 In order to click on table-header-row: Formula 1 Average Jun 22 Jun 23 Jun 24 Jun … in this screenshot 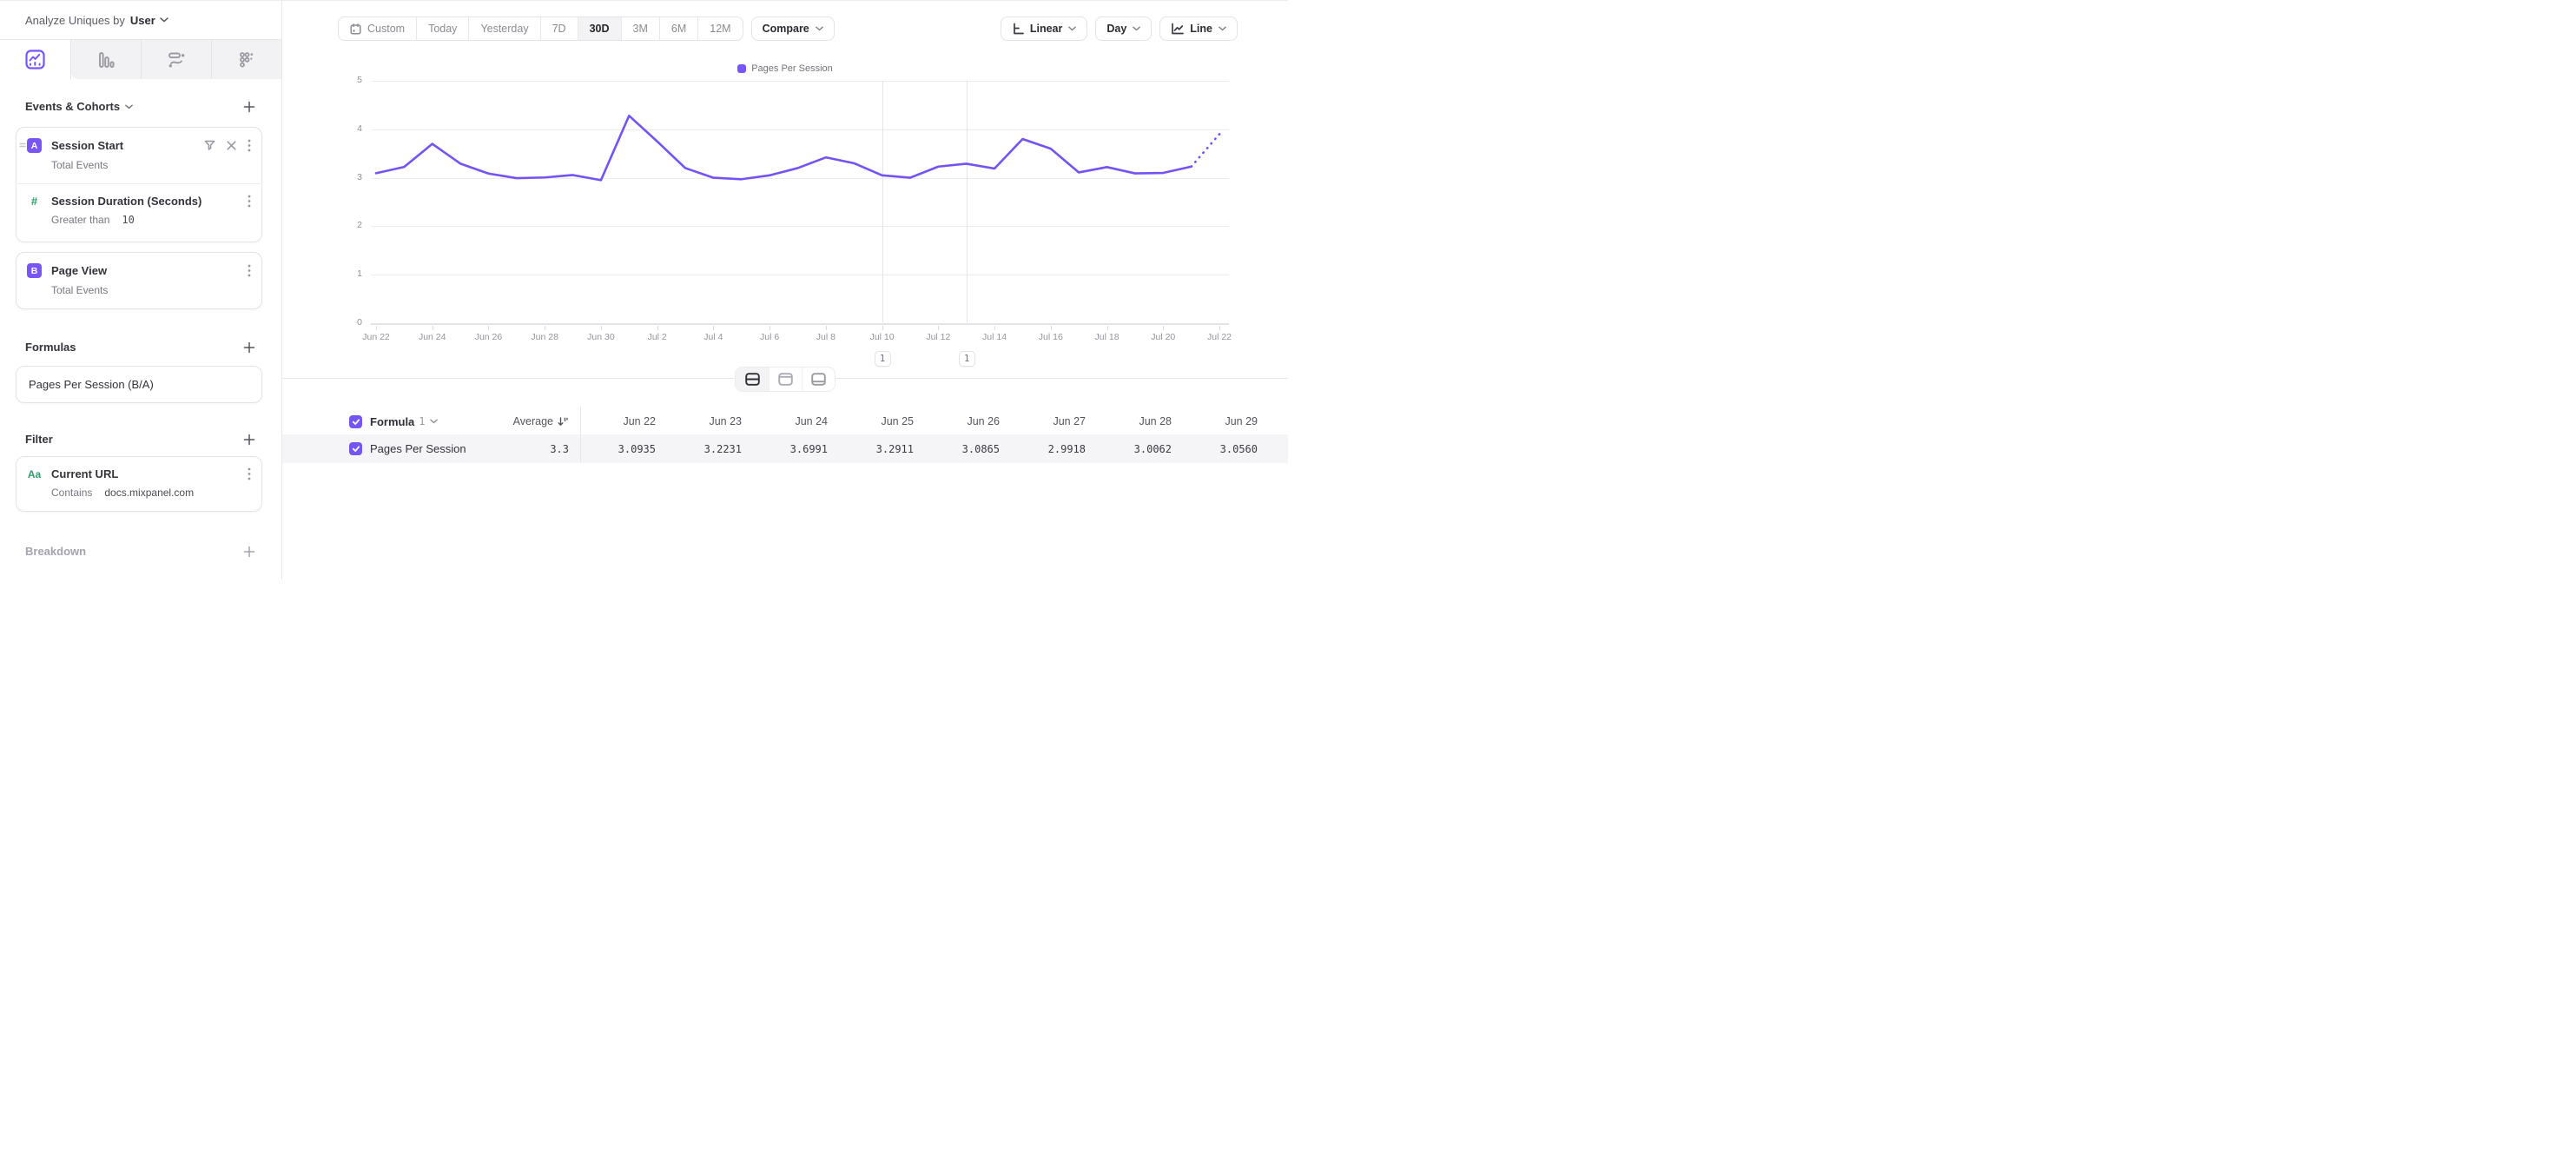, I will do `click(785, 421)`.